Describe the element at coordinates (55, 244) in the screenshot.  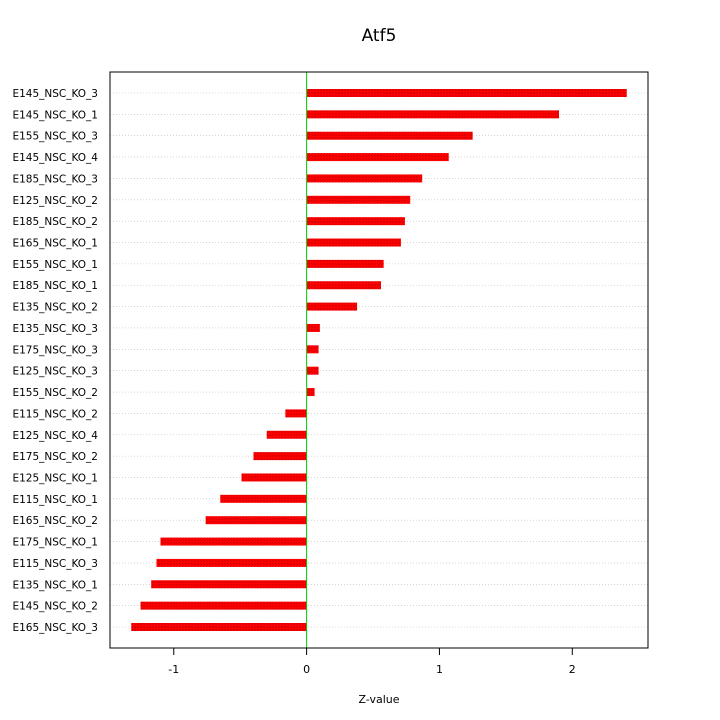
I see `category-label: E165_NSC_KO_1` at that location.